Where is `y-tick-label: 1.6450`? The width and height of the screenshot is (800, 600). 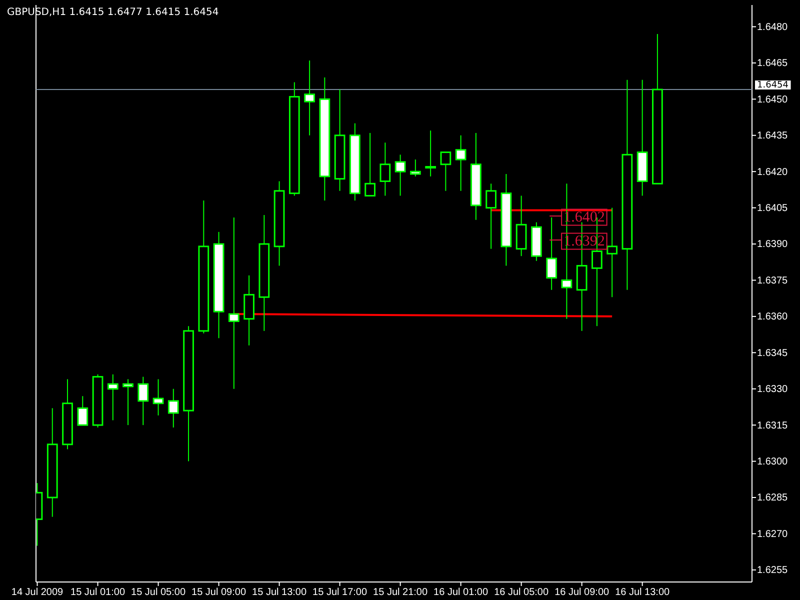 y-tick-label: 1.6450 is located at coordinates (772, 100).